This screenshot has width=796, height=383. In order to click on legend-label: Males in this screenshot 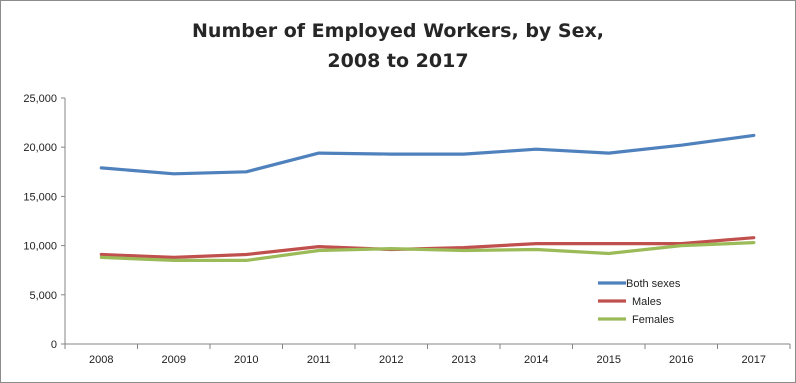, I will do `click(647, 302)`.